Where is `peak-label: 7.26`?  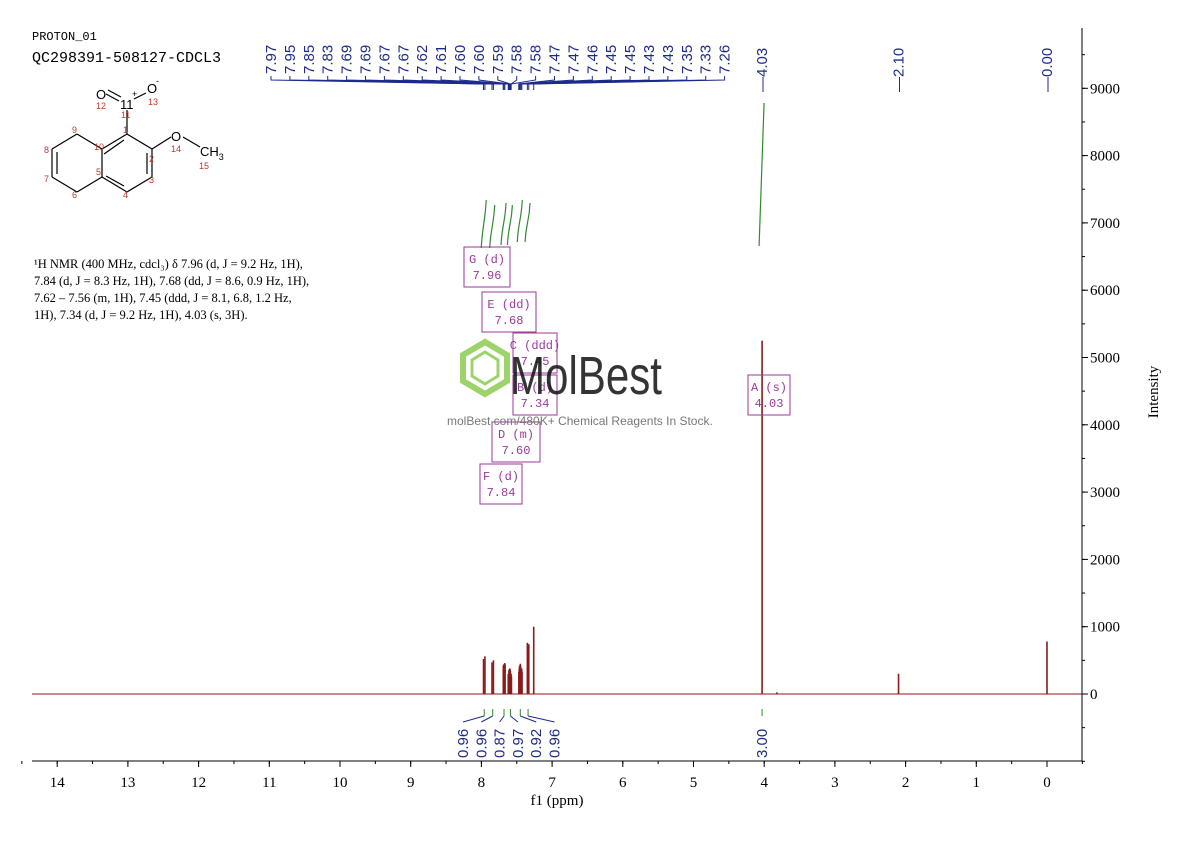 peak-label: 7.26 is located at coordinates (725, 59).